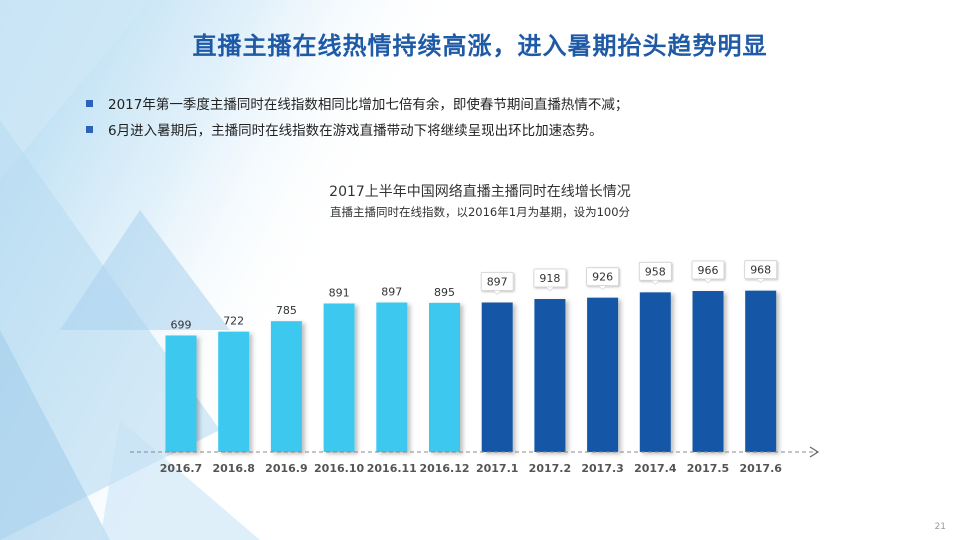 Image resolution: width=960 pixels, height=540 pixels. Describe the element at coordinates (392, 377) in the screenshot. I see `bar-2016.11` at that location.